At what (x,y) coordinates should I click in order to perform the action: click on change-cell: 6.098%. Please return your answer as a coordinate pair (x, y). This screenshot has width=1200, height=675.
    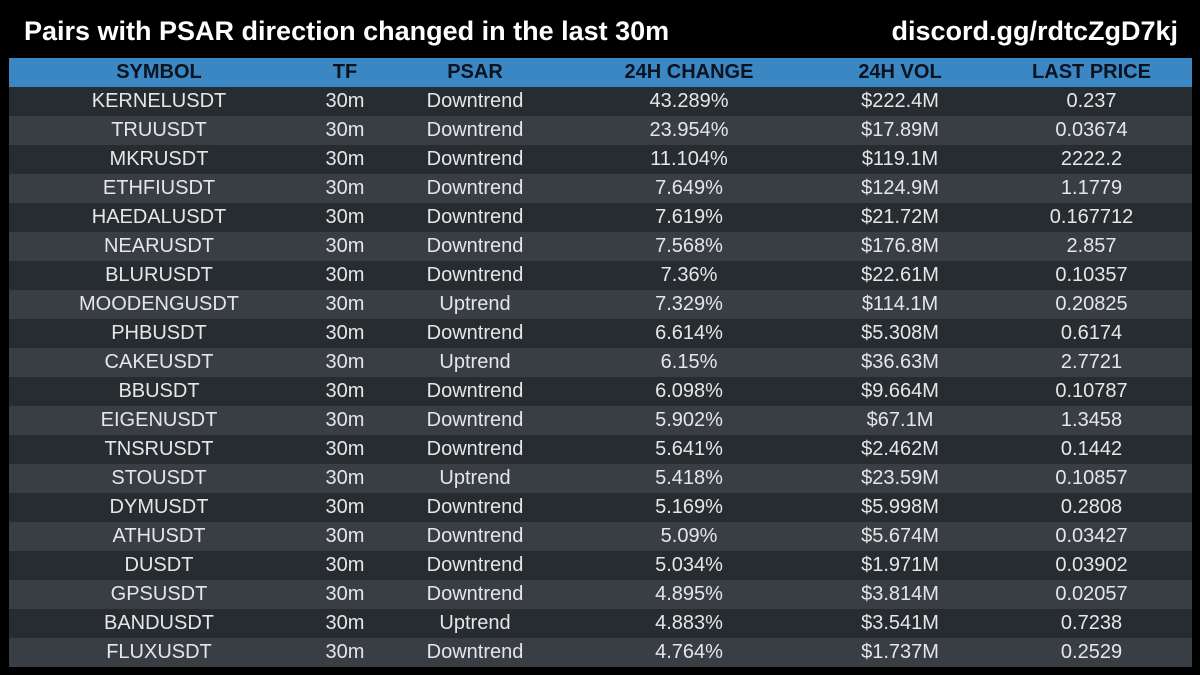
    Looking at the image, I should click on (689, 391).